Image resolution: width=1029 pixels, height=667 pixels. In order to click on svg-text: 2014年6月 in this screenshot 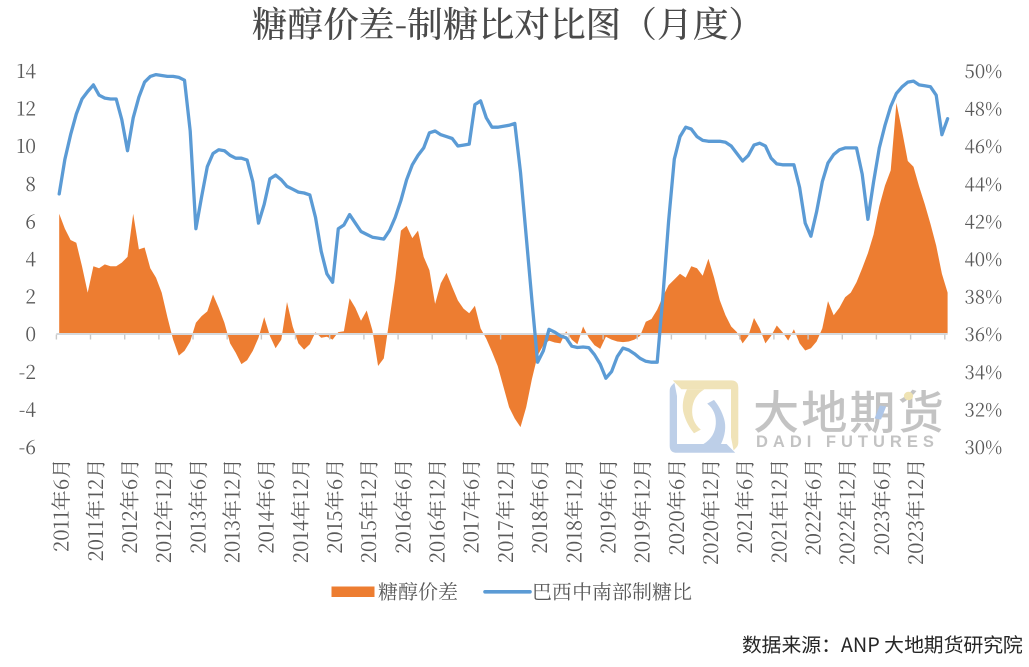, I will do `click(265, 506)`.